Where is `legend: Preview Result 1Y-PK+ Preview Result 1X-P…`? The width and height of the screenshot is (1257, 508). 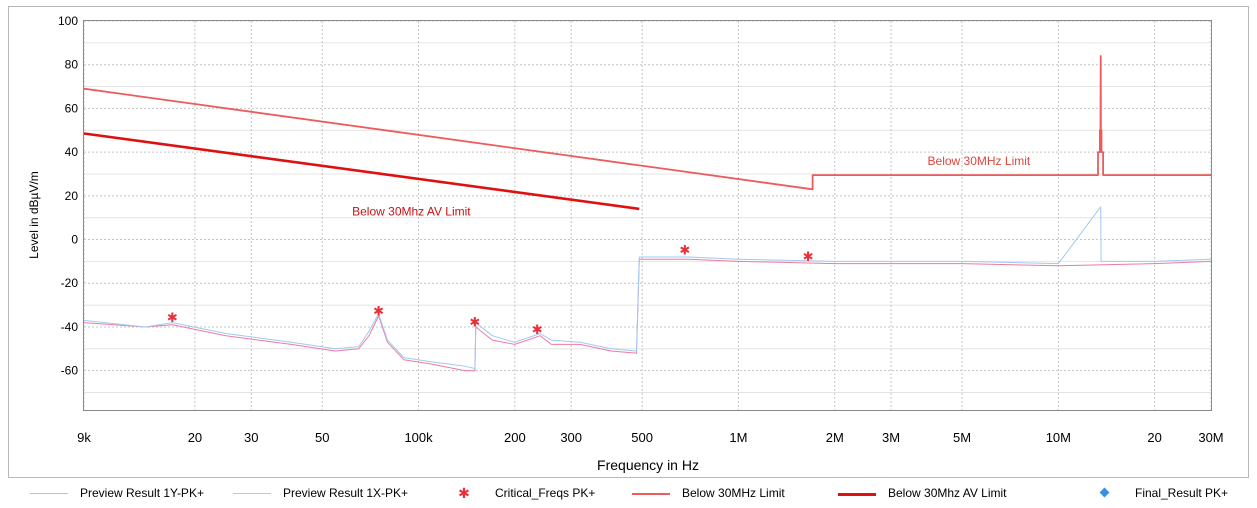
legend: Preview Result 1Y-PK+ Preview Result 1X-P… is located at coordinates (628, 493).